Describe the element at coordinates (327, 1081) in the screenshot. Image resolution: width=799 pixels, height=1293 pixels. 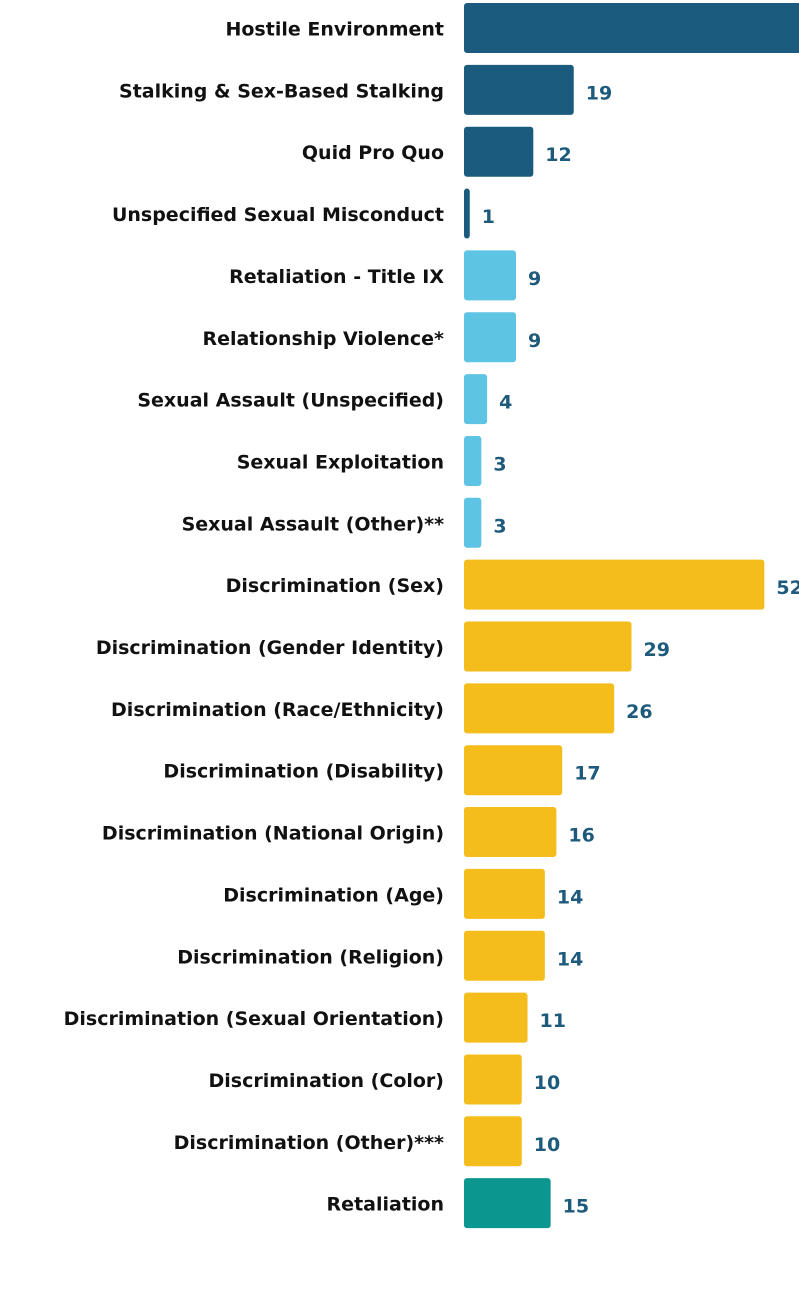
I see `category-label: Discrimination (Color)` at that location.